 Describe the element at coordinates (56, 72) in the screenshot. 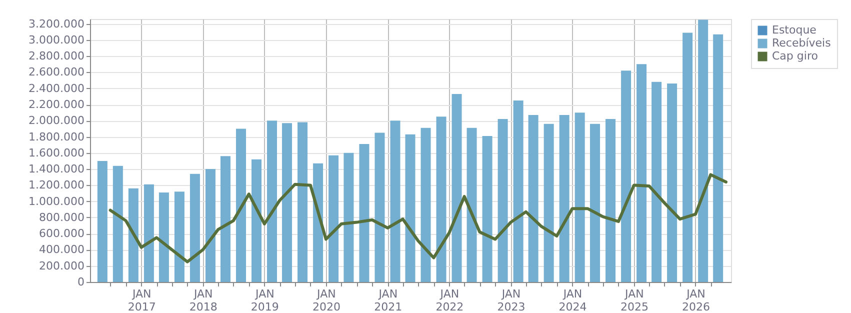

I see `y-tick-label: 2.600.000` at that location.